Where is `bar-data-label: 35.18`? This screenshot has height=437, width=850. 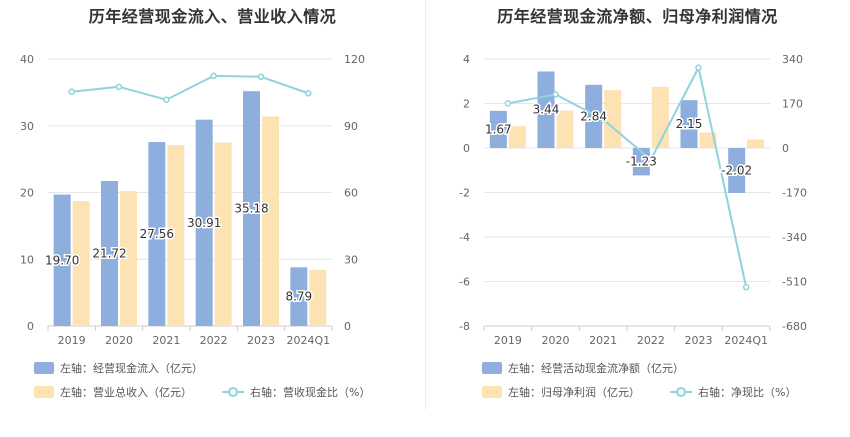 bar-data-label: 35.18 is located at coordinates (251, 209).